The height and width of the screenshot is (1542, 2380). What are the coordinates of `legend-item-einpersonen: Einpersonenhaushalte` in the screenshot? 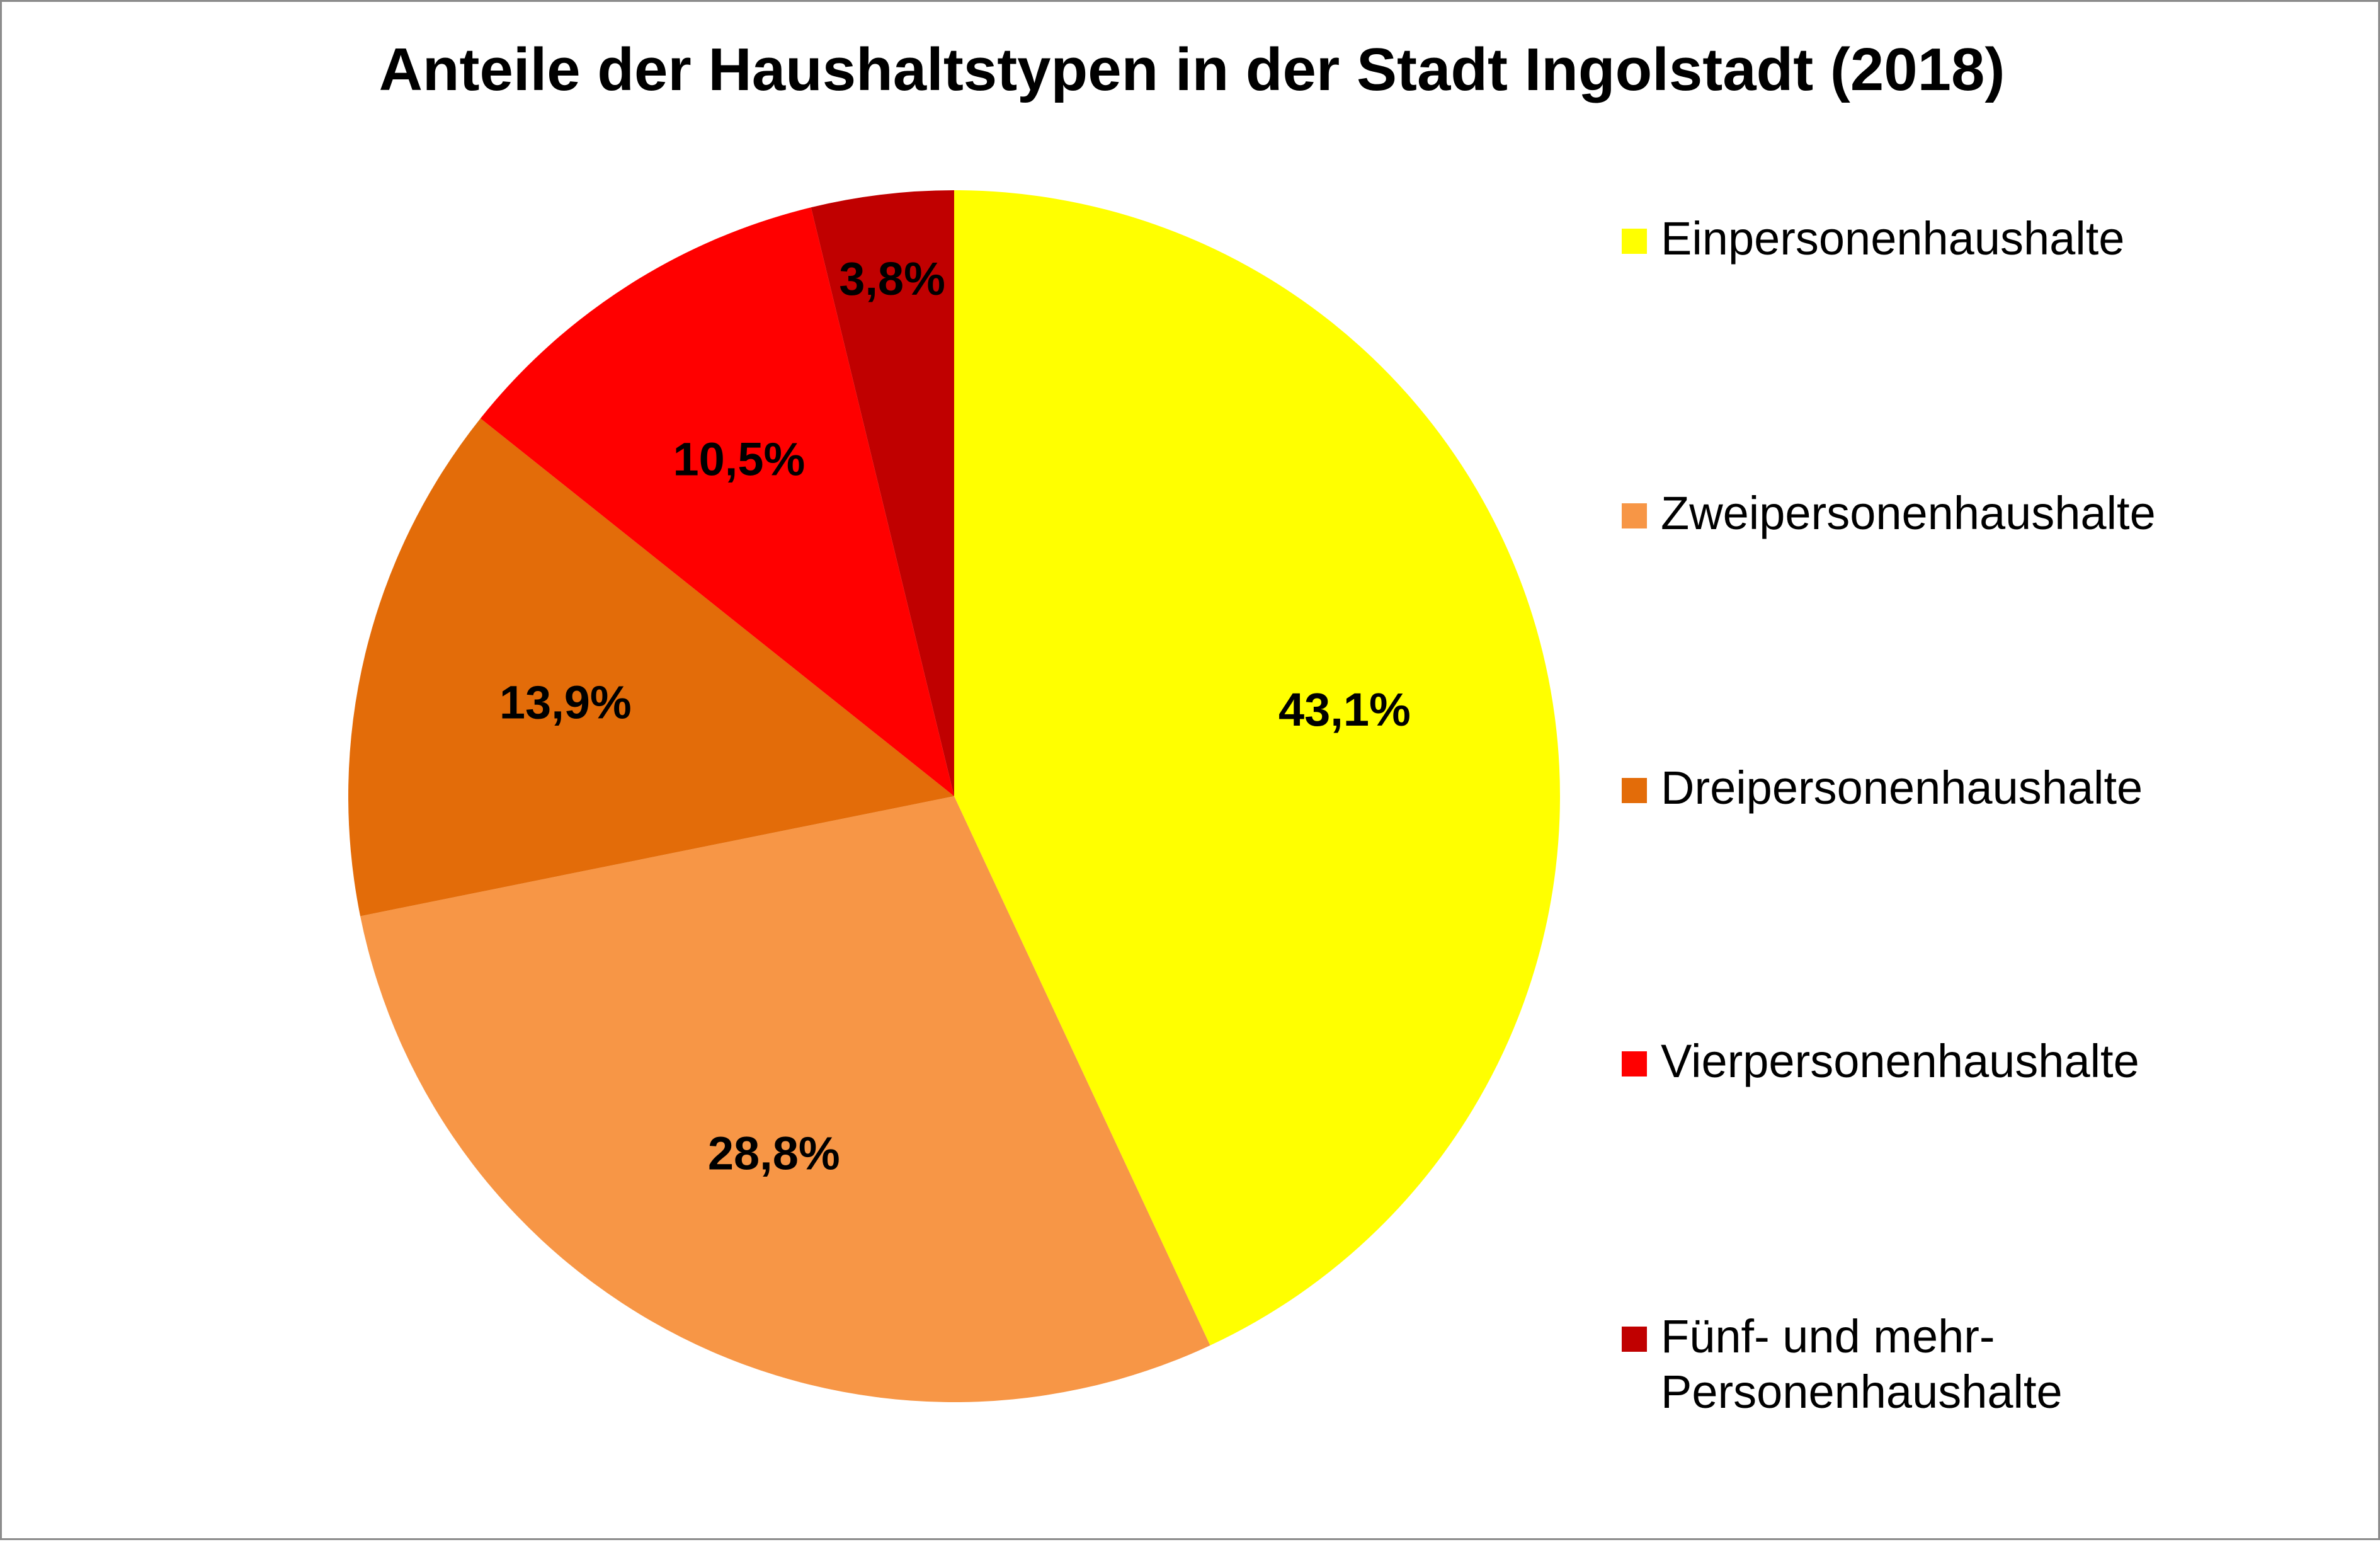 It's located at (1981, 238).